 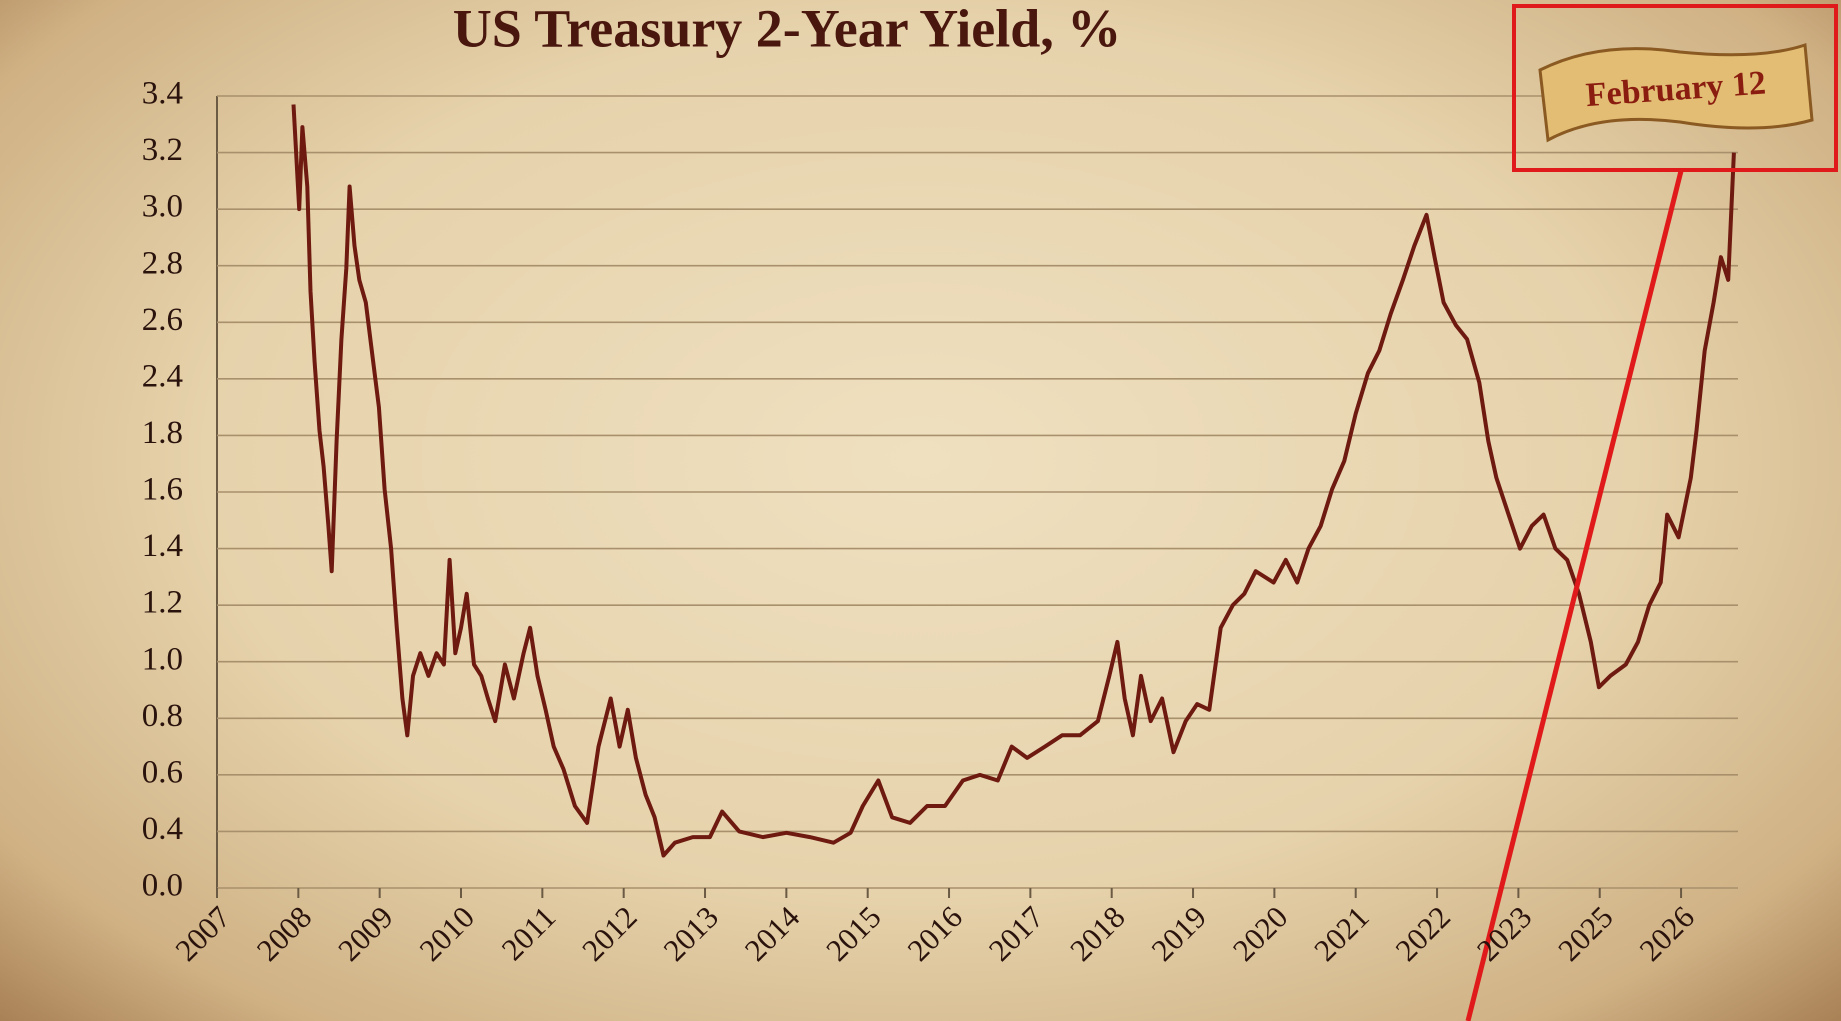 What do you see at coordinates (162, 603) in the screenshot?
I see `y-tick-label: 1.2` at bounding box center [162, 603].